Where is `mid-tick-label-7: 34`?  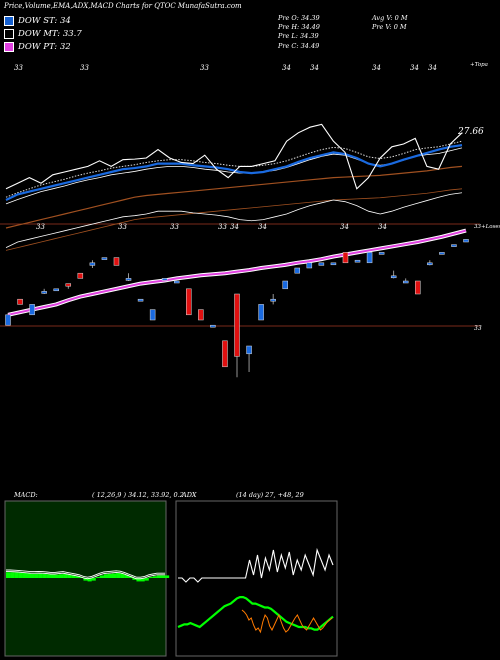
mid-tick-label-7: 34 is located at coordinates (382, 227).